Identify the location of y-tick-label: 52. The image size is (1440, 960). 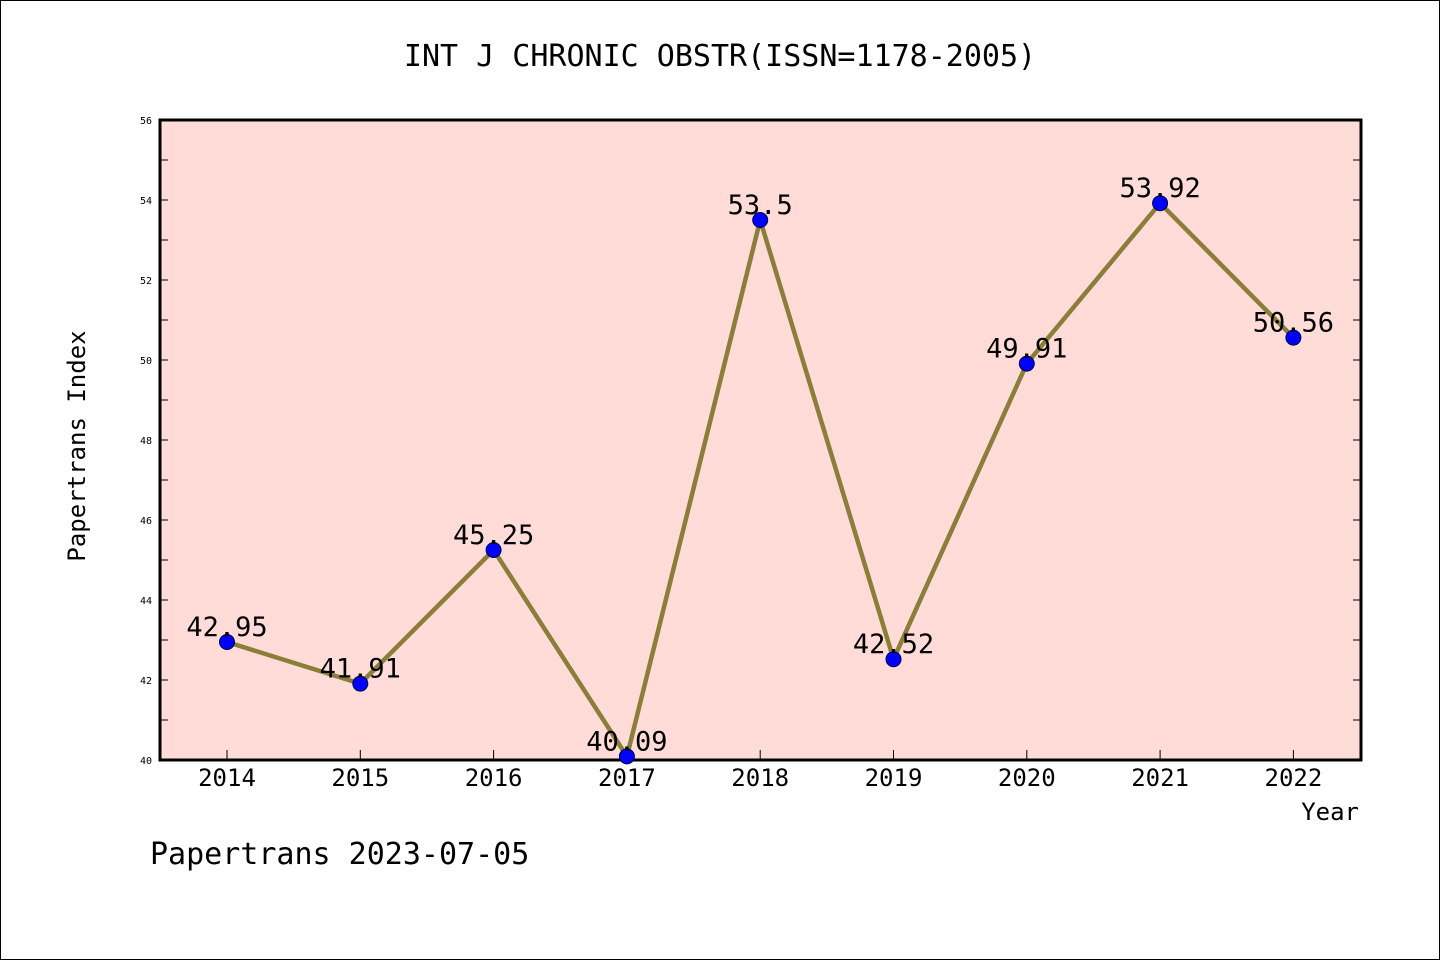
(146, 281).